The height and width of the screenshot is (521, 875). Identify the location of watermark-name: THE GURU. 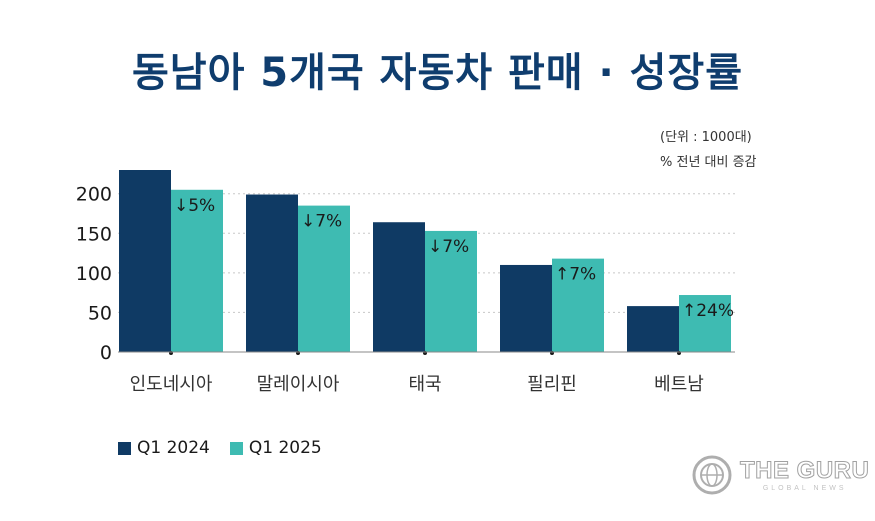
(804, 470).